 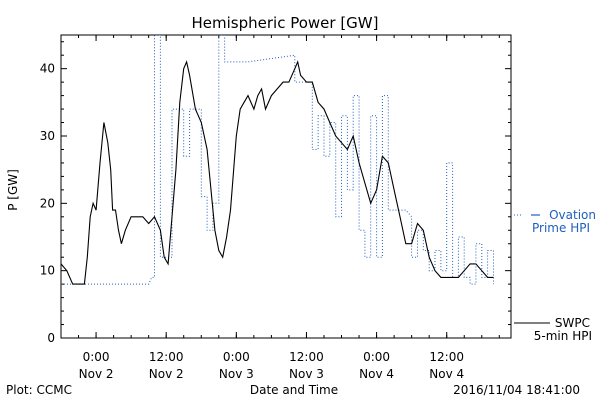 I want to click on legend-ovation-label-1: Ovation, so click(x=572, y=215).